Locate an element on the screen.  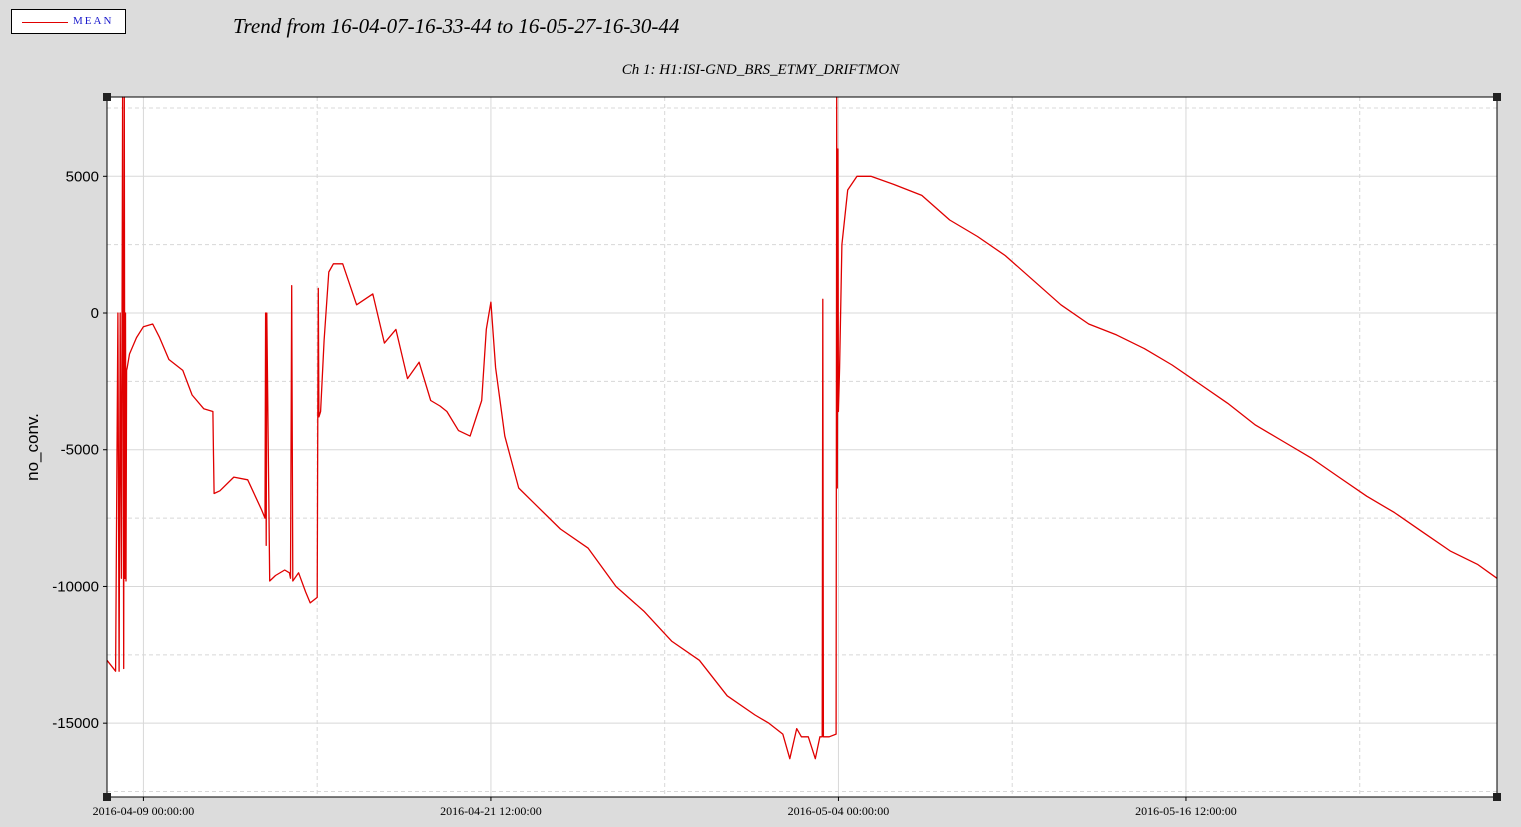
y-tick-label: 5000 is located at coordinates (82, 176).